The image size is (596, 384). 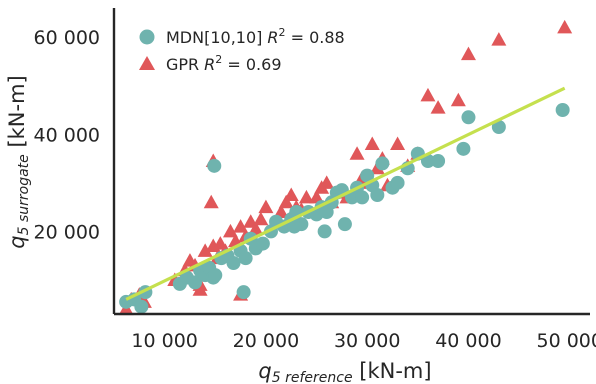 What do you see at coordinates (266, 341) in the screenshot?
I see `x-tick-label: 20 000` at bounding box center [266, 341].